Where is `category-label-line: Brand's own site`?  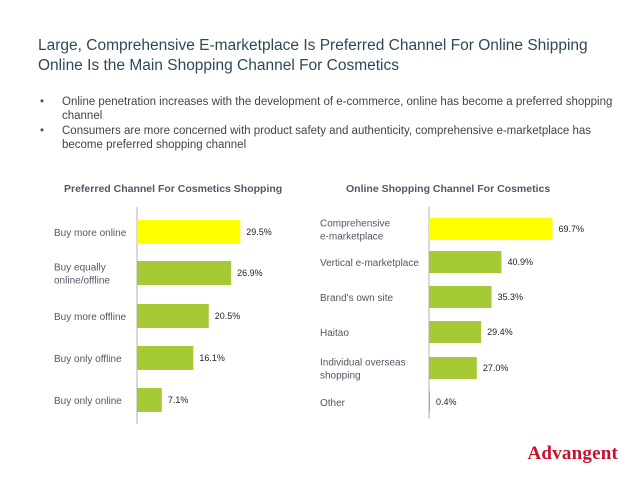
category-label-line: Brand's own site is located at coordinates (356, 298).